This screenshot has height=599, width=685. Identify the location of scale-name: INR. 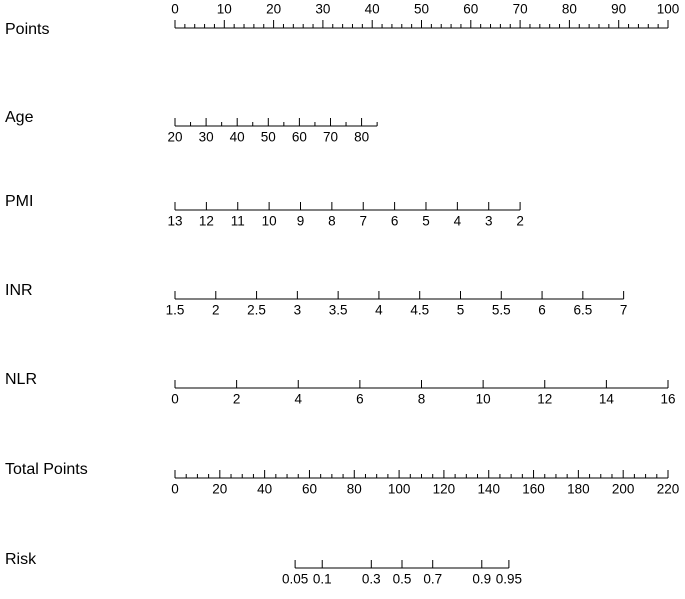
(19, 290).